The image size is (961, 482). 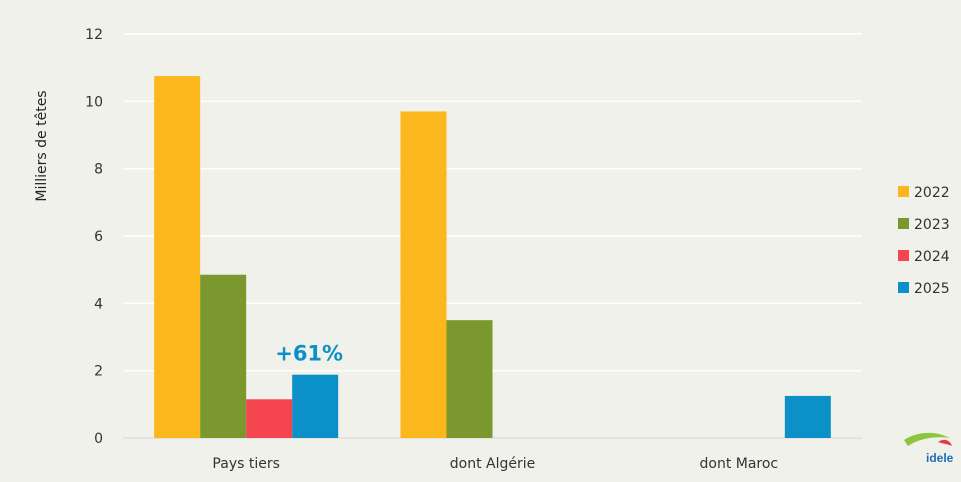 I want to click on y-tick-label: 4, so click(x=98, y=304).